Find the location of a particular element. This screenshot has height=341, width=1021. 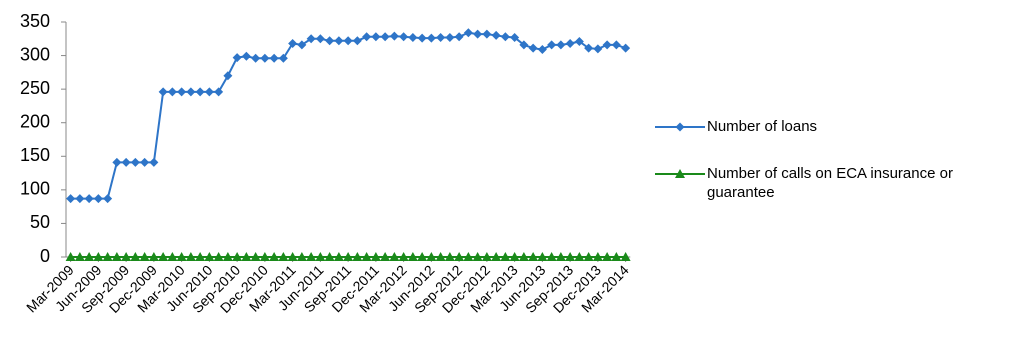

y-tick-label: 250 is located at coordinates (35, 88).